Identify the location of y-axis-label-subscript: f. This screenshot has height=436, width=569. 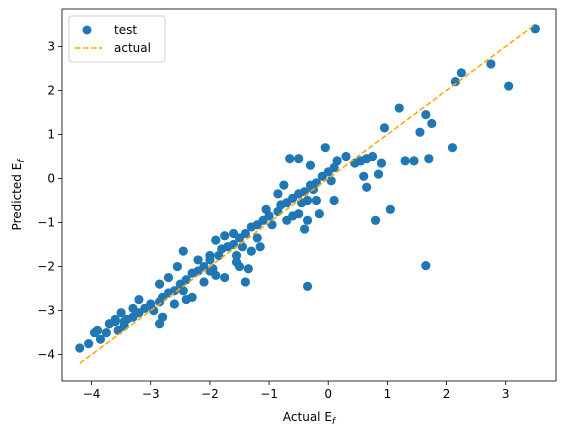
(22, 160).